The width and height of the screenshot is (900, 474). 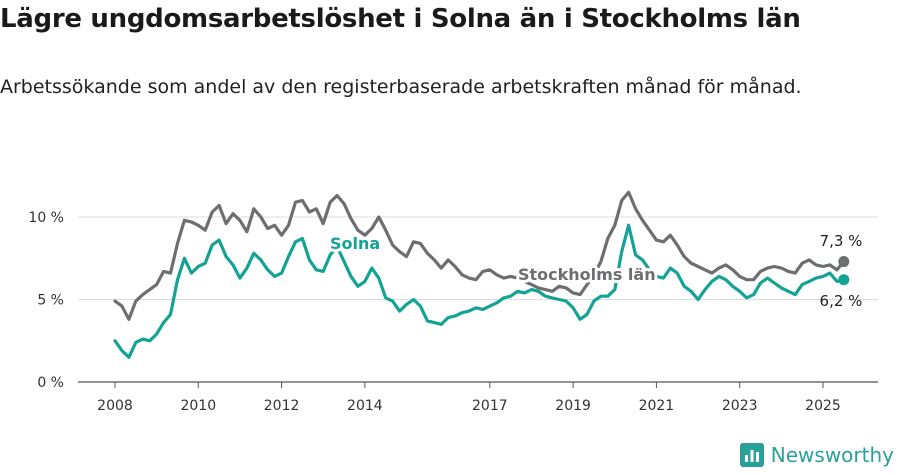 I want to click on end-value-label-solna: 6,2 %, so click(x=841, y=301).